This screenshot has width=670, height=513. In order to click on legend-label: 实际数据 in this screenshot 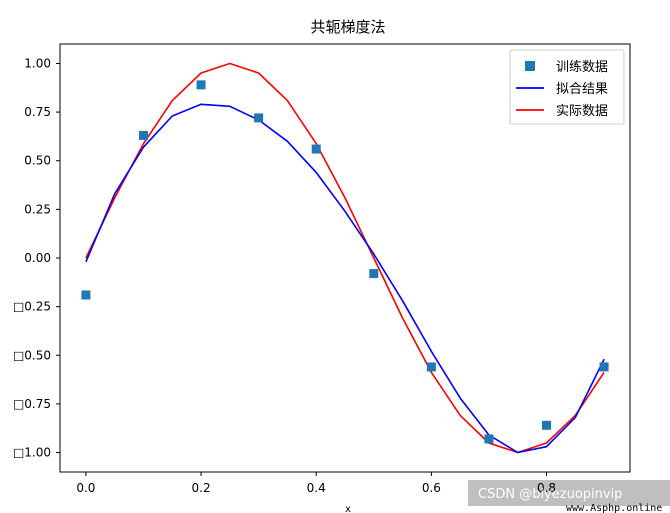, I will do `click(582, 111)`.